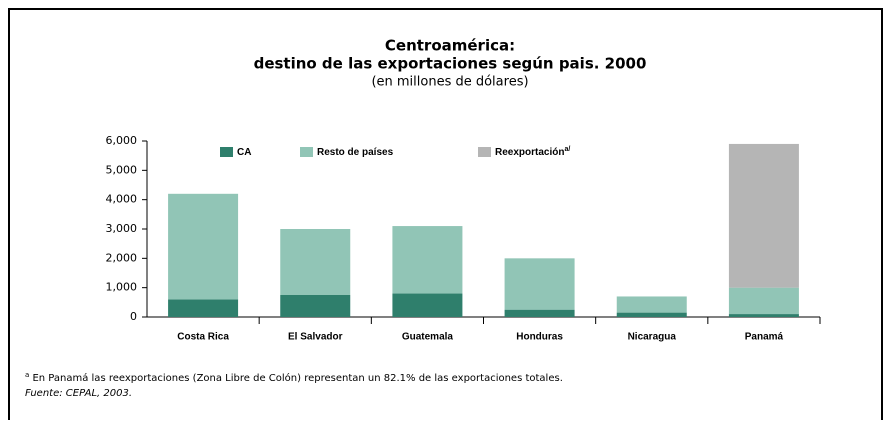 Image resolution: width=891 pixels, height=430 pixels. Describe the element at coordinates (567, 149) in the screenshot. I see `legend-note: a/` at that location.